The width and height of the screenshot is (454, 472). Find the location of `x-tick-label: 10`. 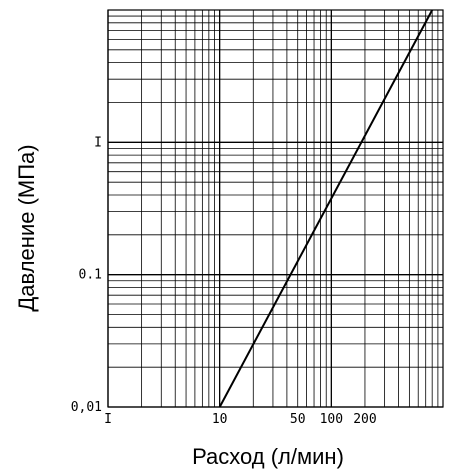

x-tick-label: 10 is located at coordinates (220, 419).